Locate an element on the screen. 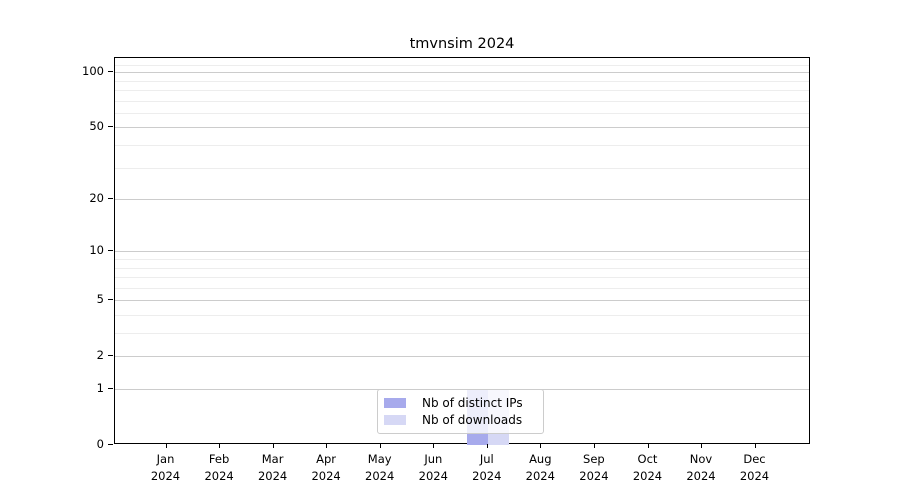  legend: Nb of distinct IPs Nb of downloads is located at coordinates (460, 411).